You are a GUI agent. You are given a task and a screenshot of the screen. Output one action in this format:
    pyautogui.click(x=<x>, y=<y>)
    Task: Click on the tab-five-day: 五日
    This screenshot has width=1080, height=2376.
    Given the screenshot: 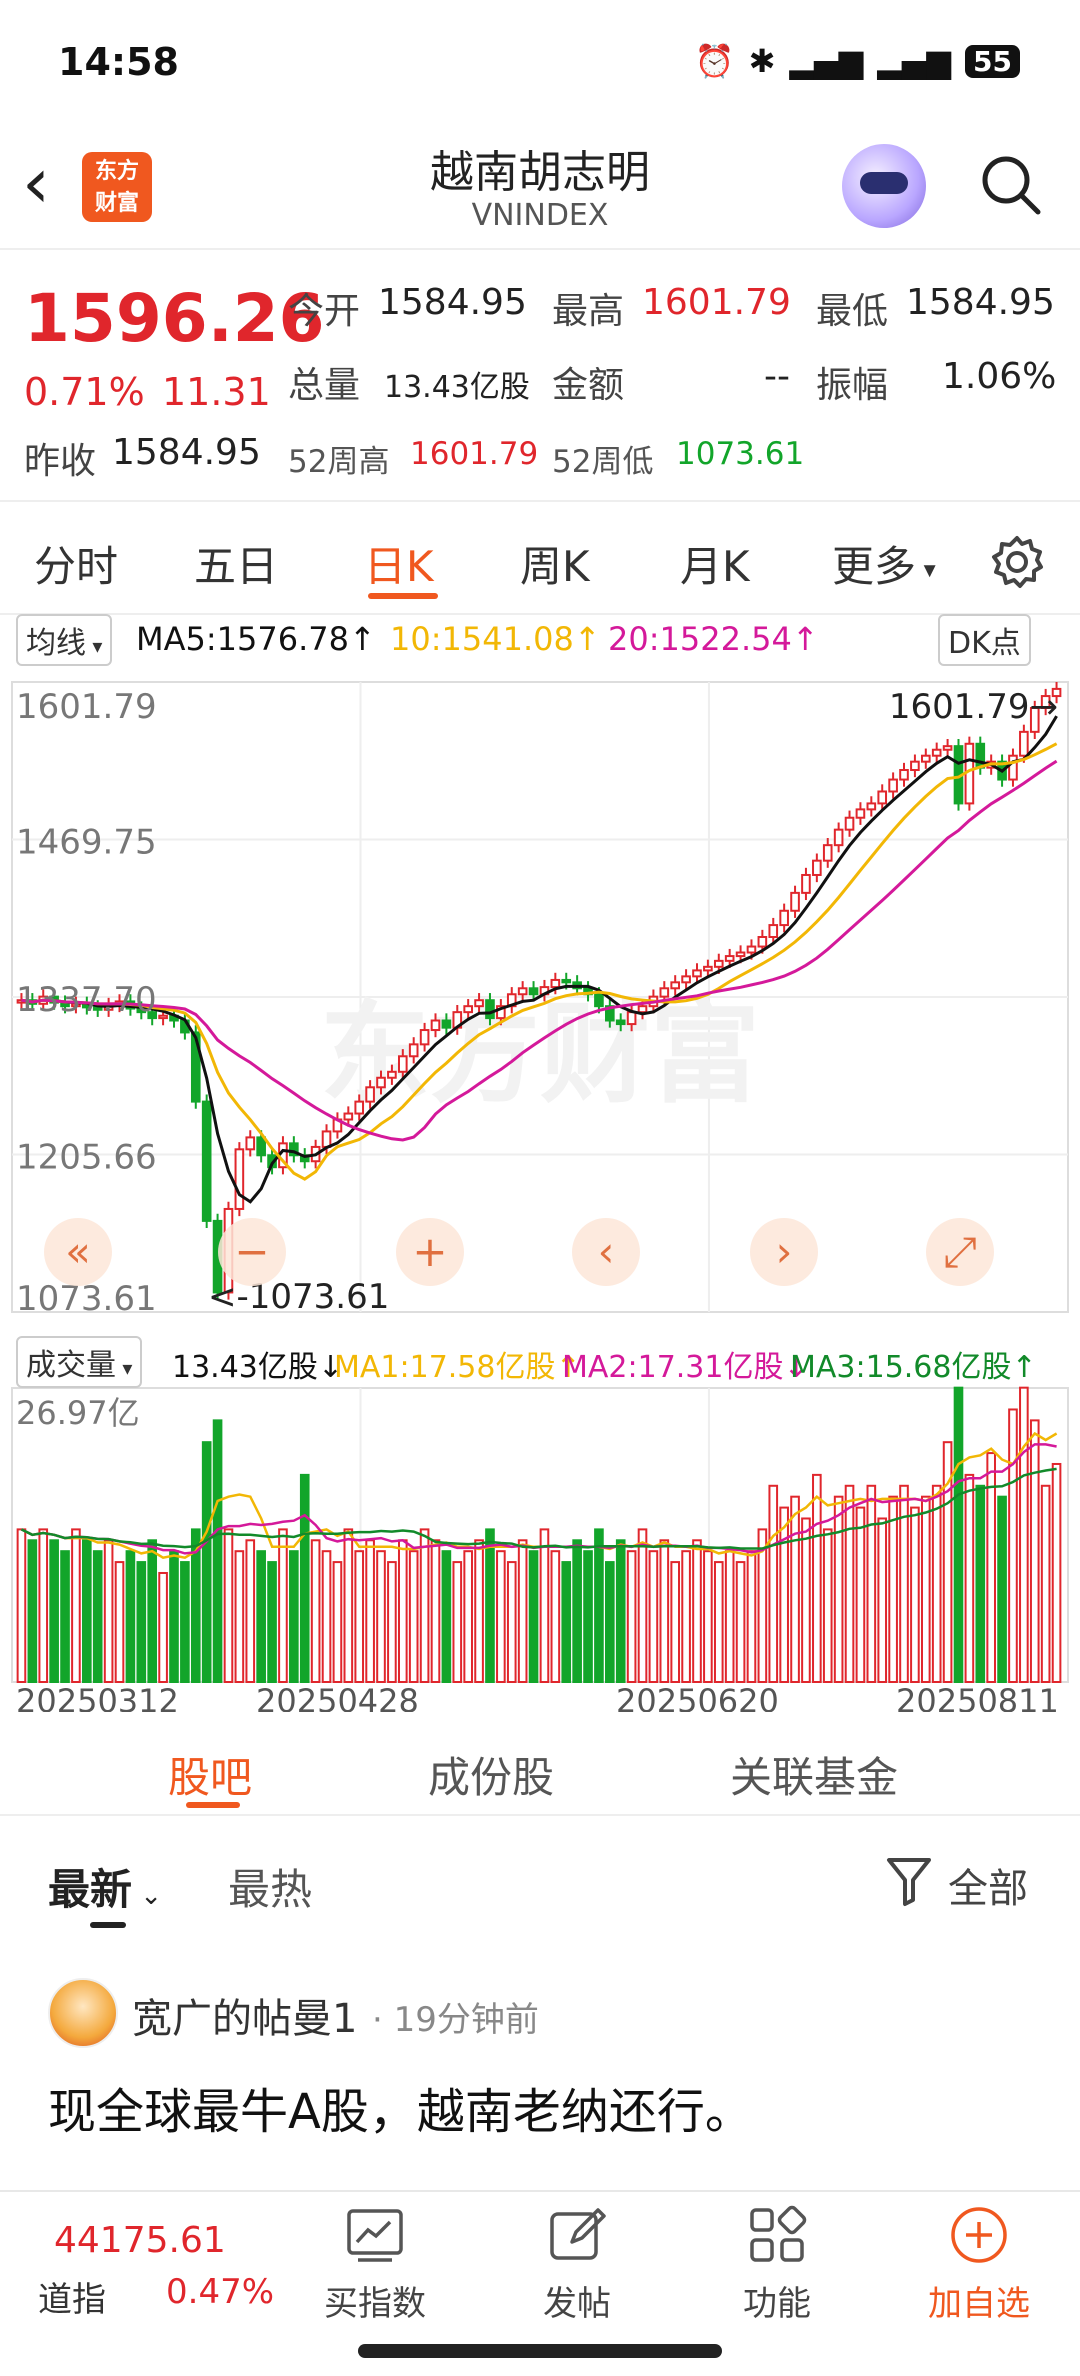 What is the action you would take?
    pyautogui.click(x=236, y=566)
    